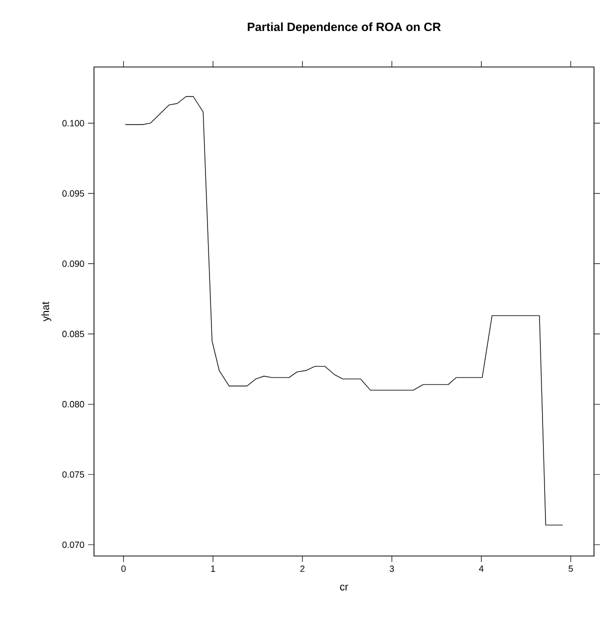 Image resolution: width=616 pixels, height=623 pixels. Describe the element at coordinates (570, 569) in the screenshot. I see `x-tick-label: 5` at that location.